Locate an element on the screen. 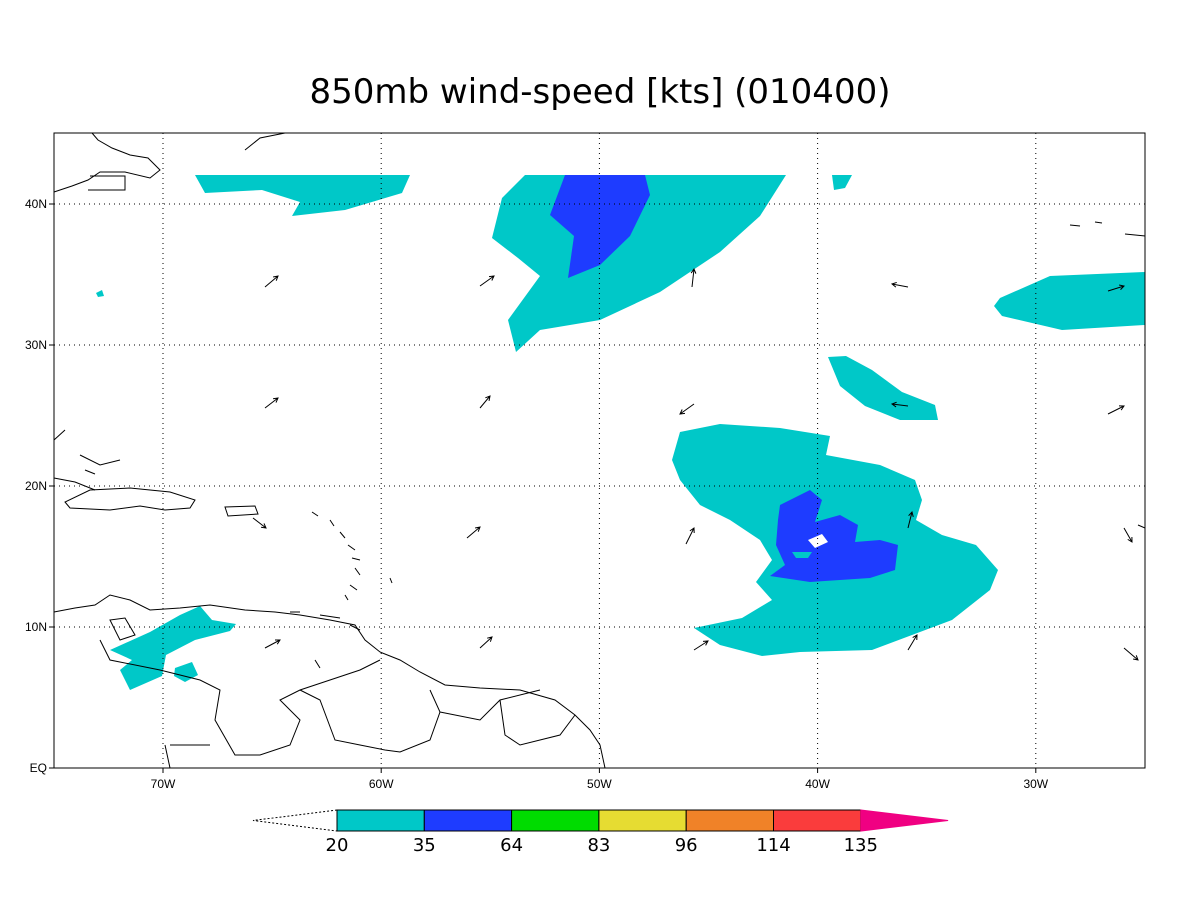 This screenshot has height=900, width=1200. lat-label: 10N is located at coordinates (36, 627).